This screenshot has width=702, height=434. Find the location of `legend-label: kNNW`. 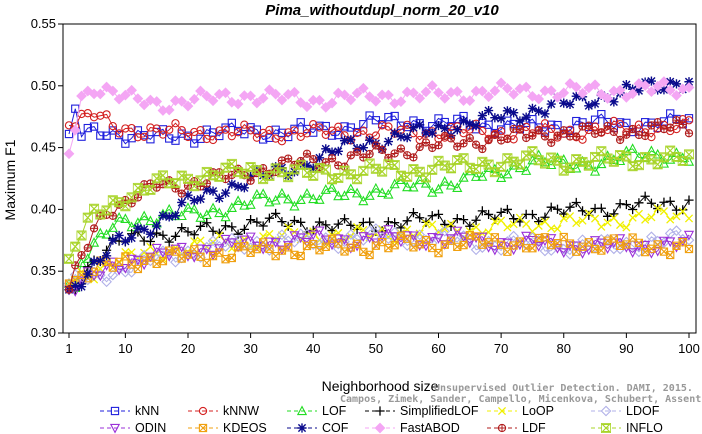

legend-label: kNNW is located at coordinates (241, 411).